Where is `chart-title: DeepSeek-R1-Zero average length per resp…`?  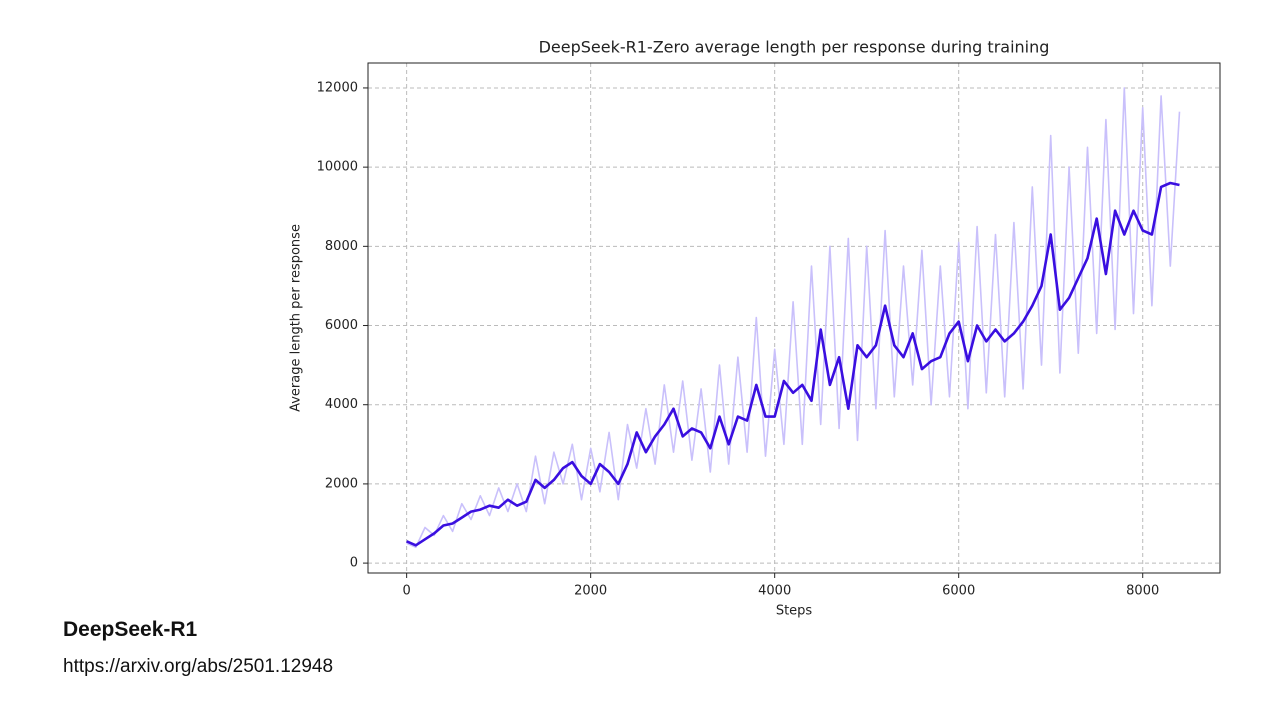
chart-title: DeepSeek-R1-Zero average length per resp… is located at coordinates (794, 47).